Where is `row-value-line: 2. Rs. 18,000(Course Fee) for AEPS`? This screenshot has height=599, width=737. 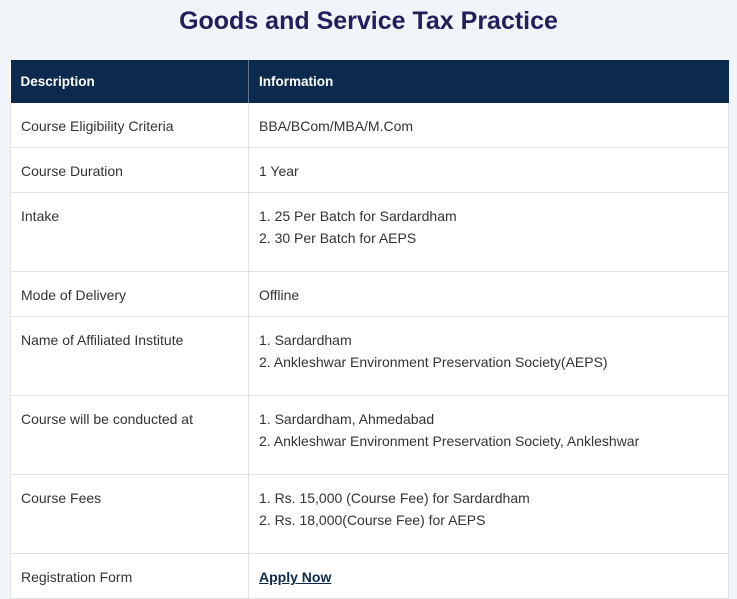 row-value-line: 2. Rs. 18,000(Course Fee) for AEPS is located at coordinates (372, 520).